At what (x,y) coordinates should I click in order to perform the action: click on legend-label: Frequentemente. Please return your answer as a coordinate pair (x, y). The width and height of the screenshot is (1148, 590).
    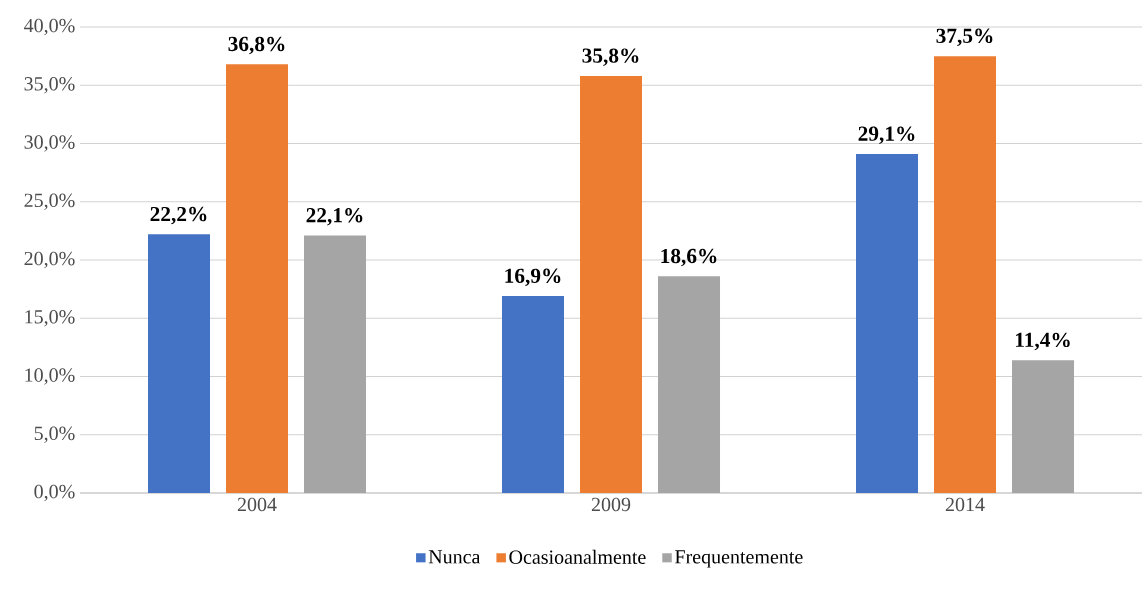
    Looking at the image, I should click on (739, 559).